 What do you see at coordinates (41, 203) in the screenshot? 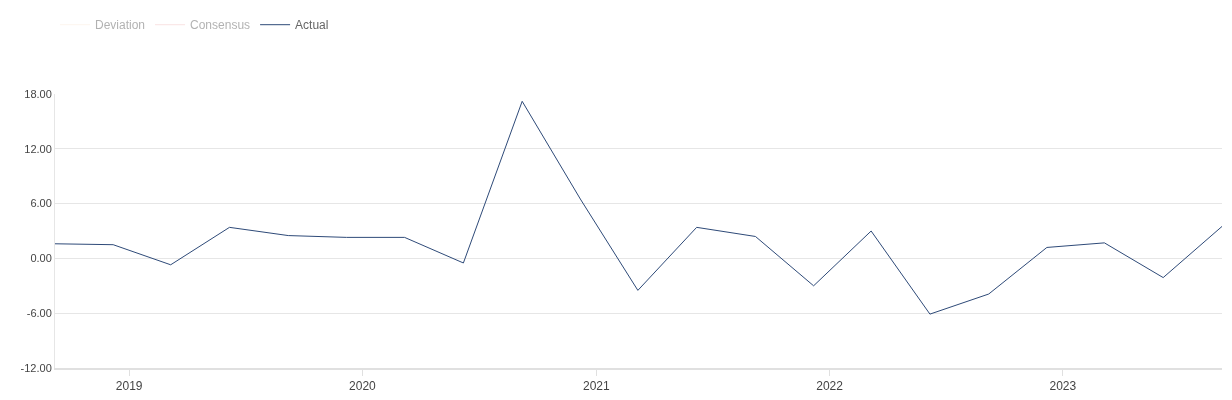
I see `y-tick-label: 6.00` at bounding box center [41, 203].